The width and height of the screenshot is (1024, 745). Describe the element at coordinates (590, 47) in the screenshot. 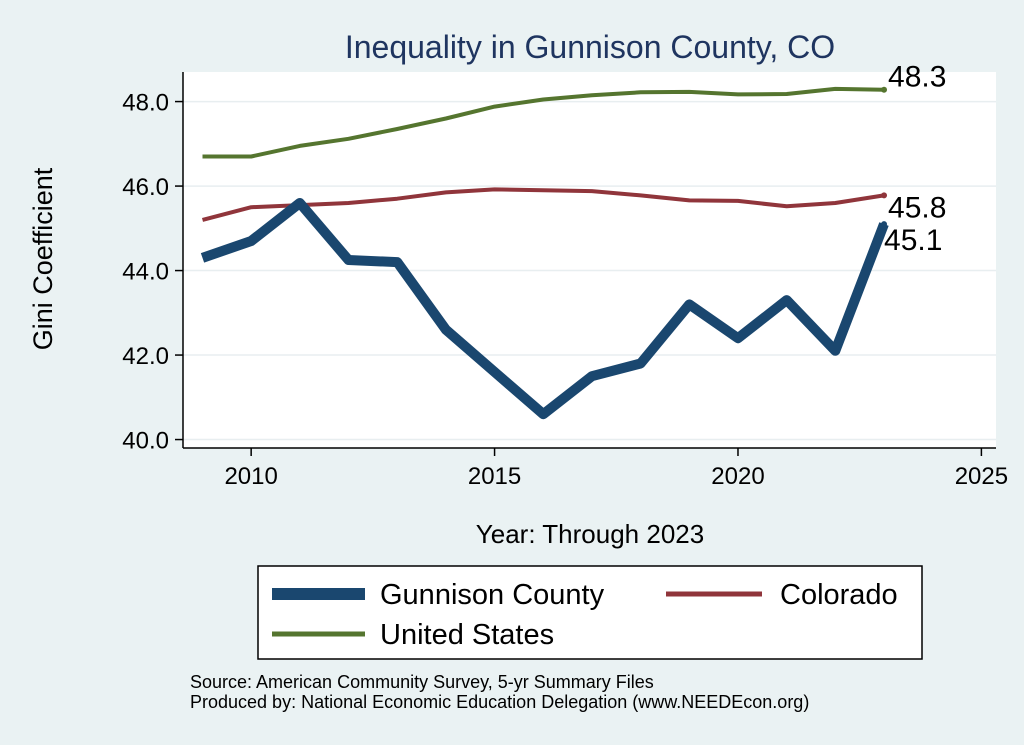

I see `chart-title: Inequality in Gunnison County, CO` at that location.